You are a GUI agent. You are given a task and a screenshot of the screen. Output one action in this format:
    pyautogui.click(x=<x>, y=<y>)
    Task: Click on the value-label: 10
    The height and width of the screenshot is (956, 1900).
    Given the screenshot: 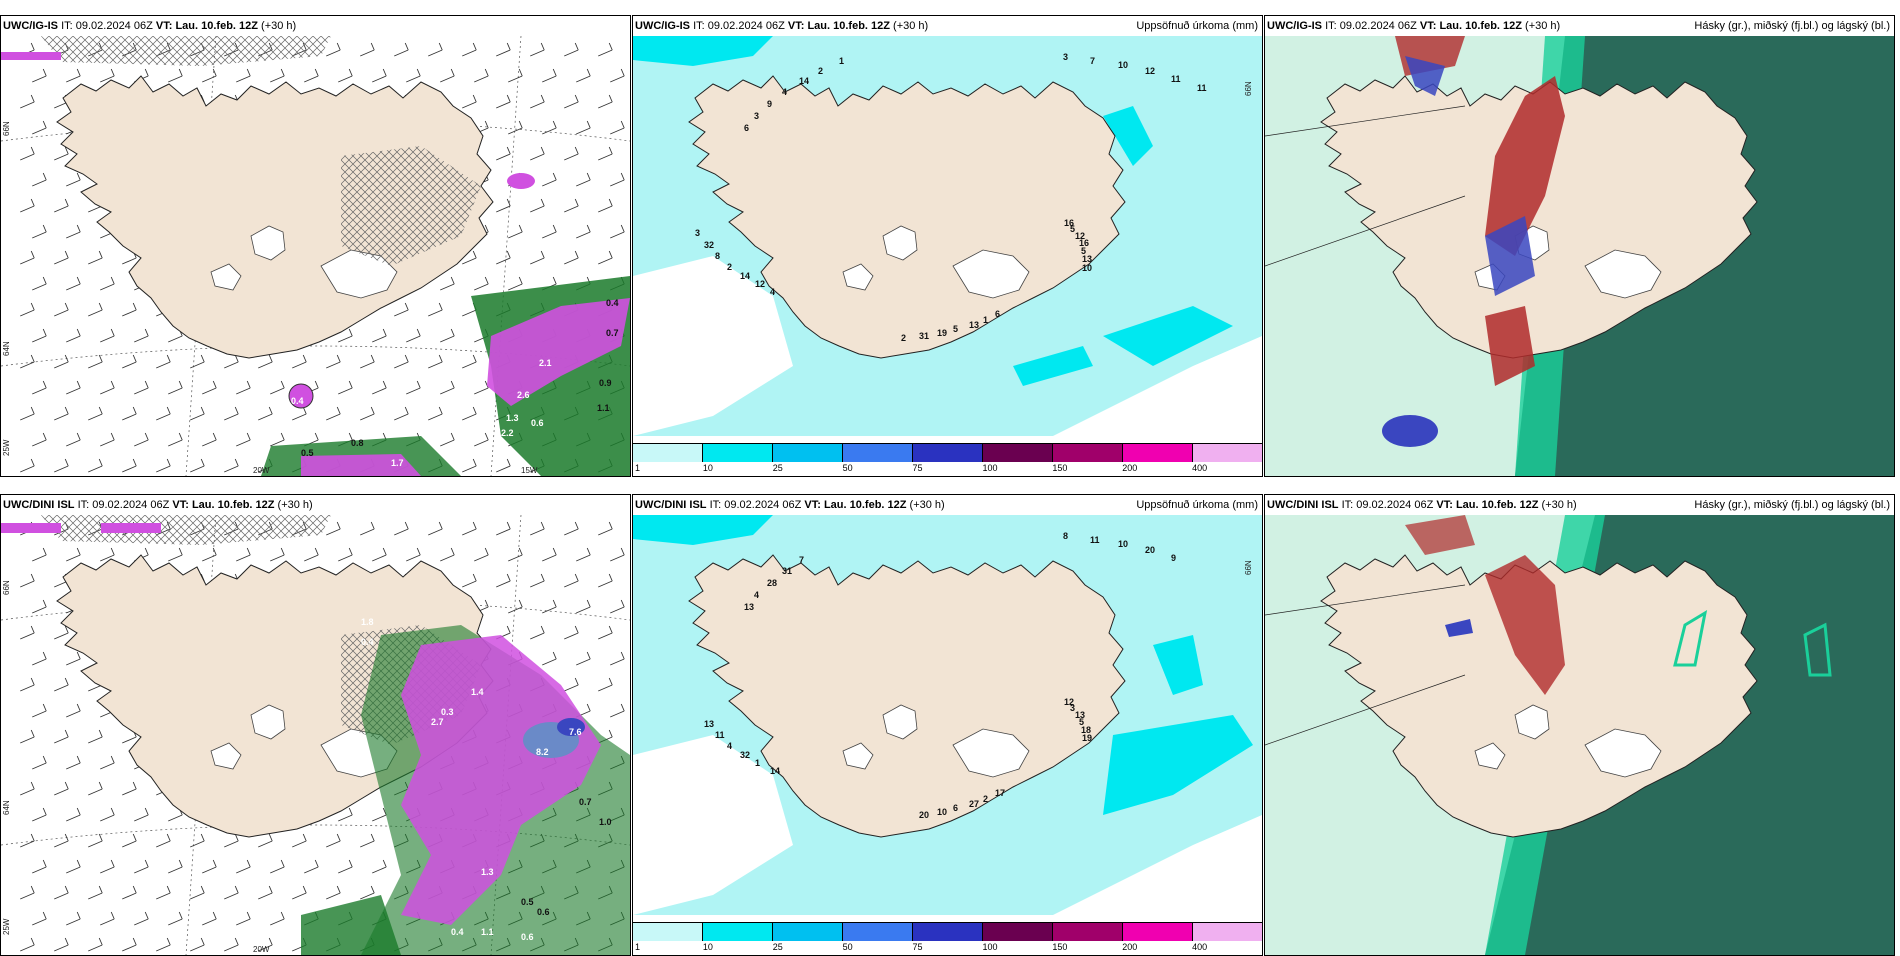 What is the action you would take?
    pyautogui.click(x=1123, y=544)
    